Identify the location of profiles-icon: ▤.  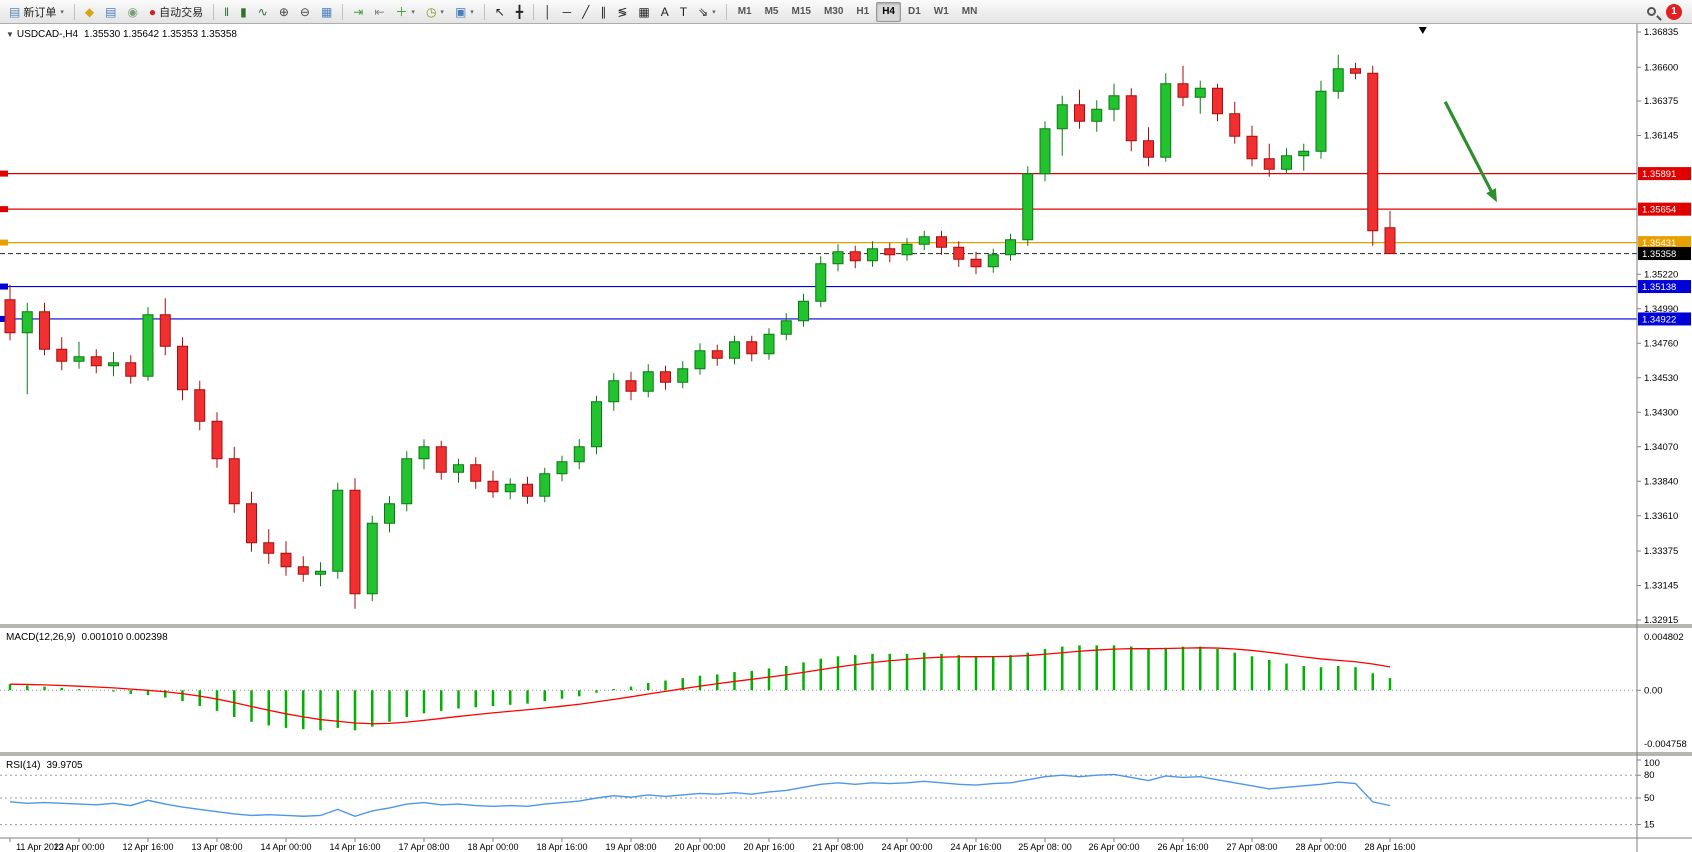
(111, 11).